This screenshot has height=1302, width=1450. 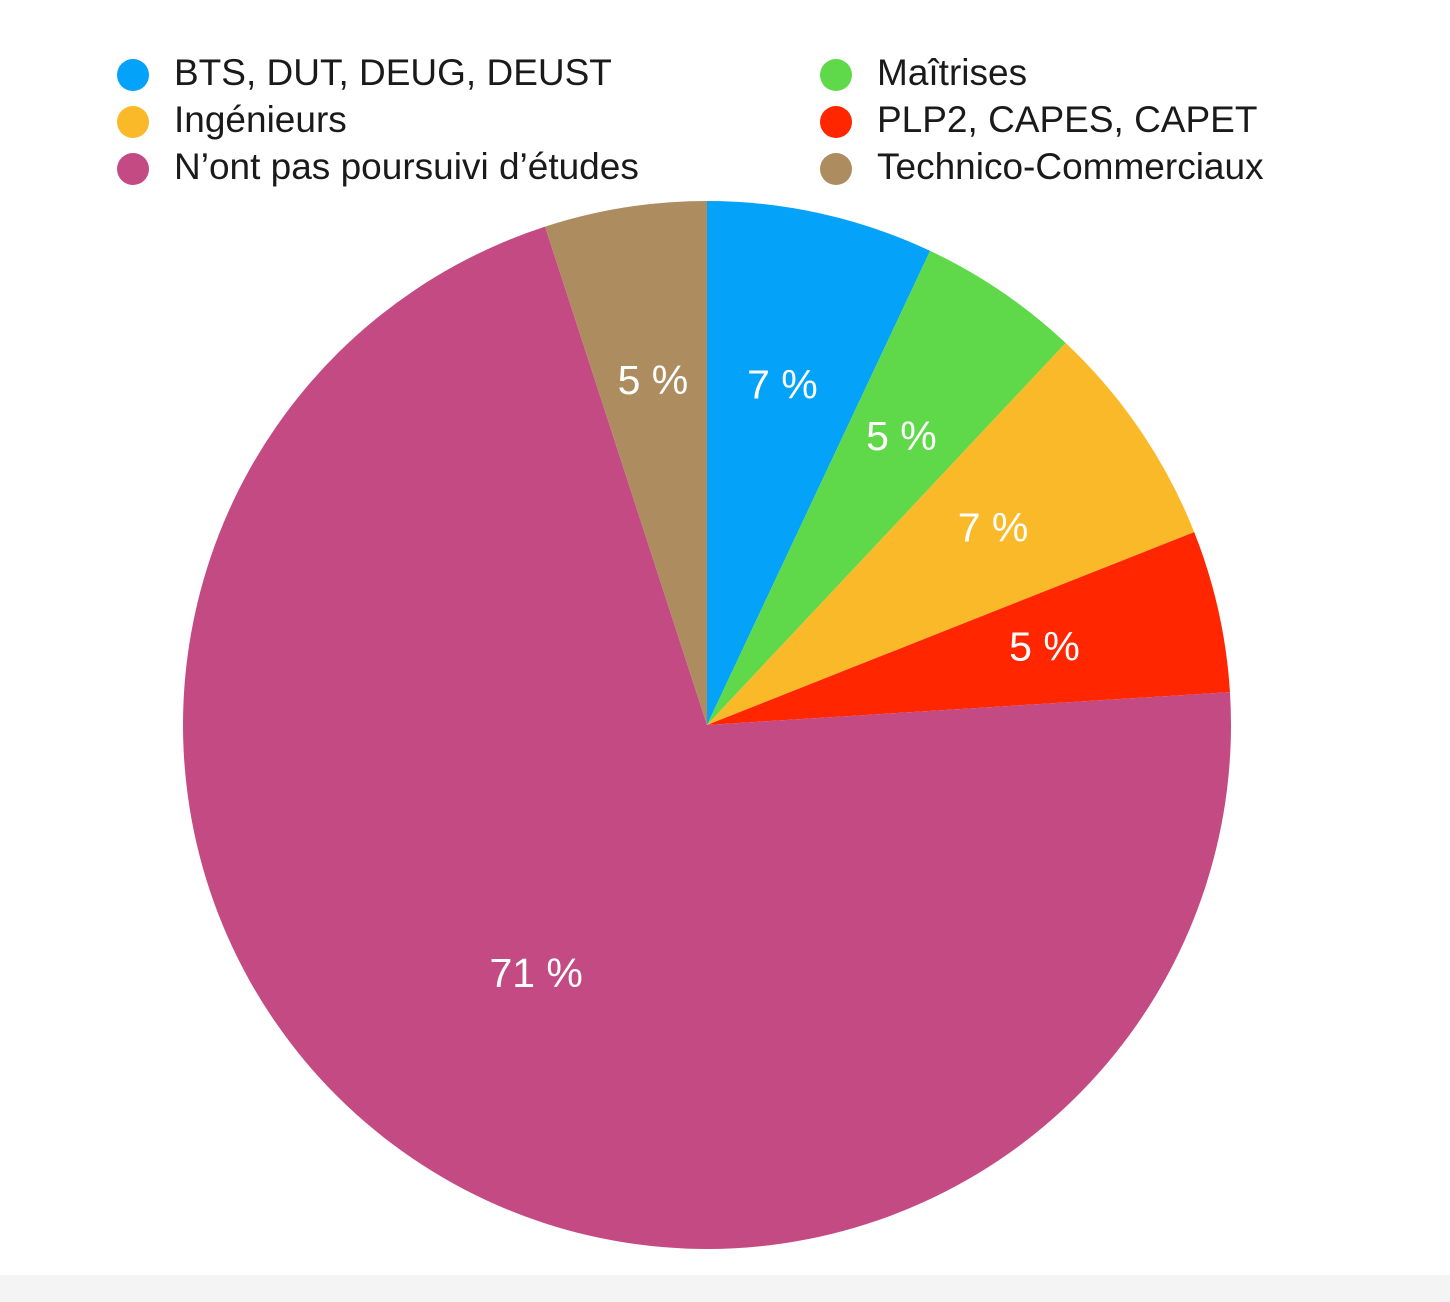 What do you see at coordinates (836, 122) in the screenshot?
I see `legend-swatch-plp2-capes-capet` at bounding box center [836, 122].